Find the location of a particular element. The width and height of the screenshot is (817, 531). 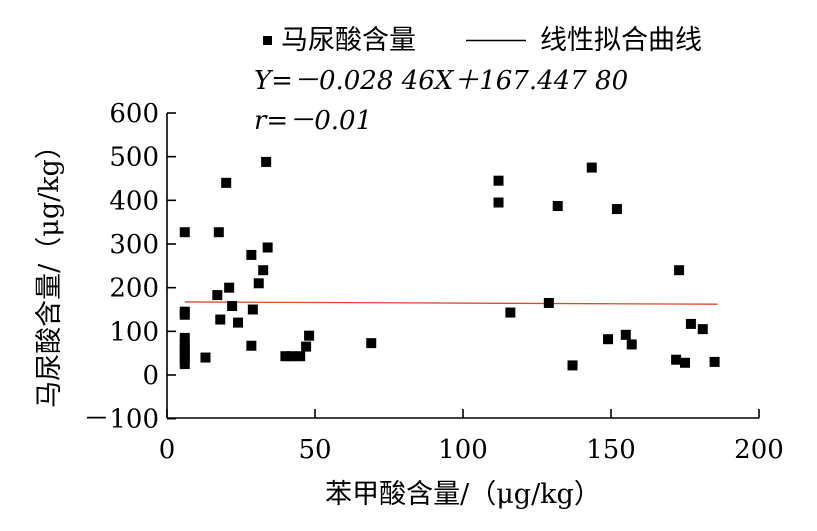

correlation-coefficient: r=－0.01 is located at coordinates (313, 121).